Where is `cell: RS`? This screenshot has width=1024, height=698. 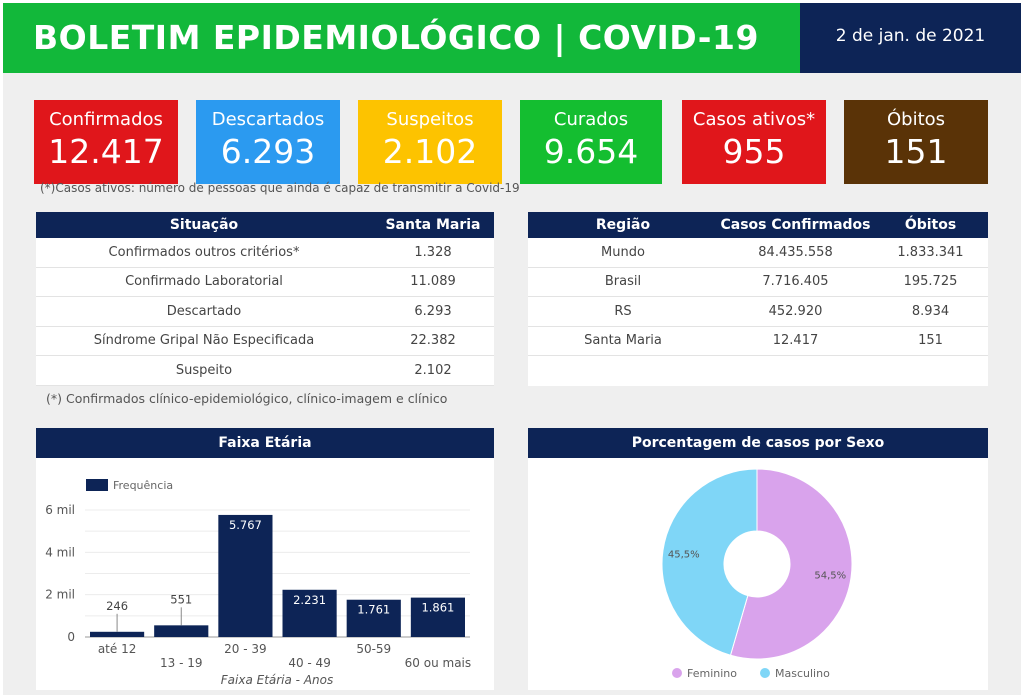
cell: RS is located at coordinates (623, 311).